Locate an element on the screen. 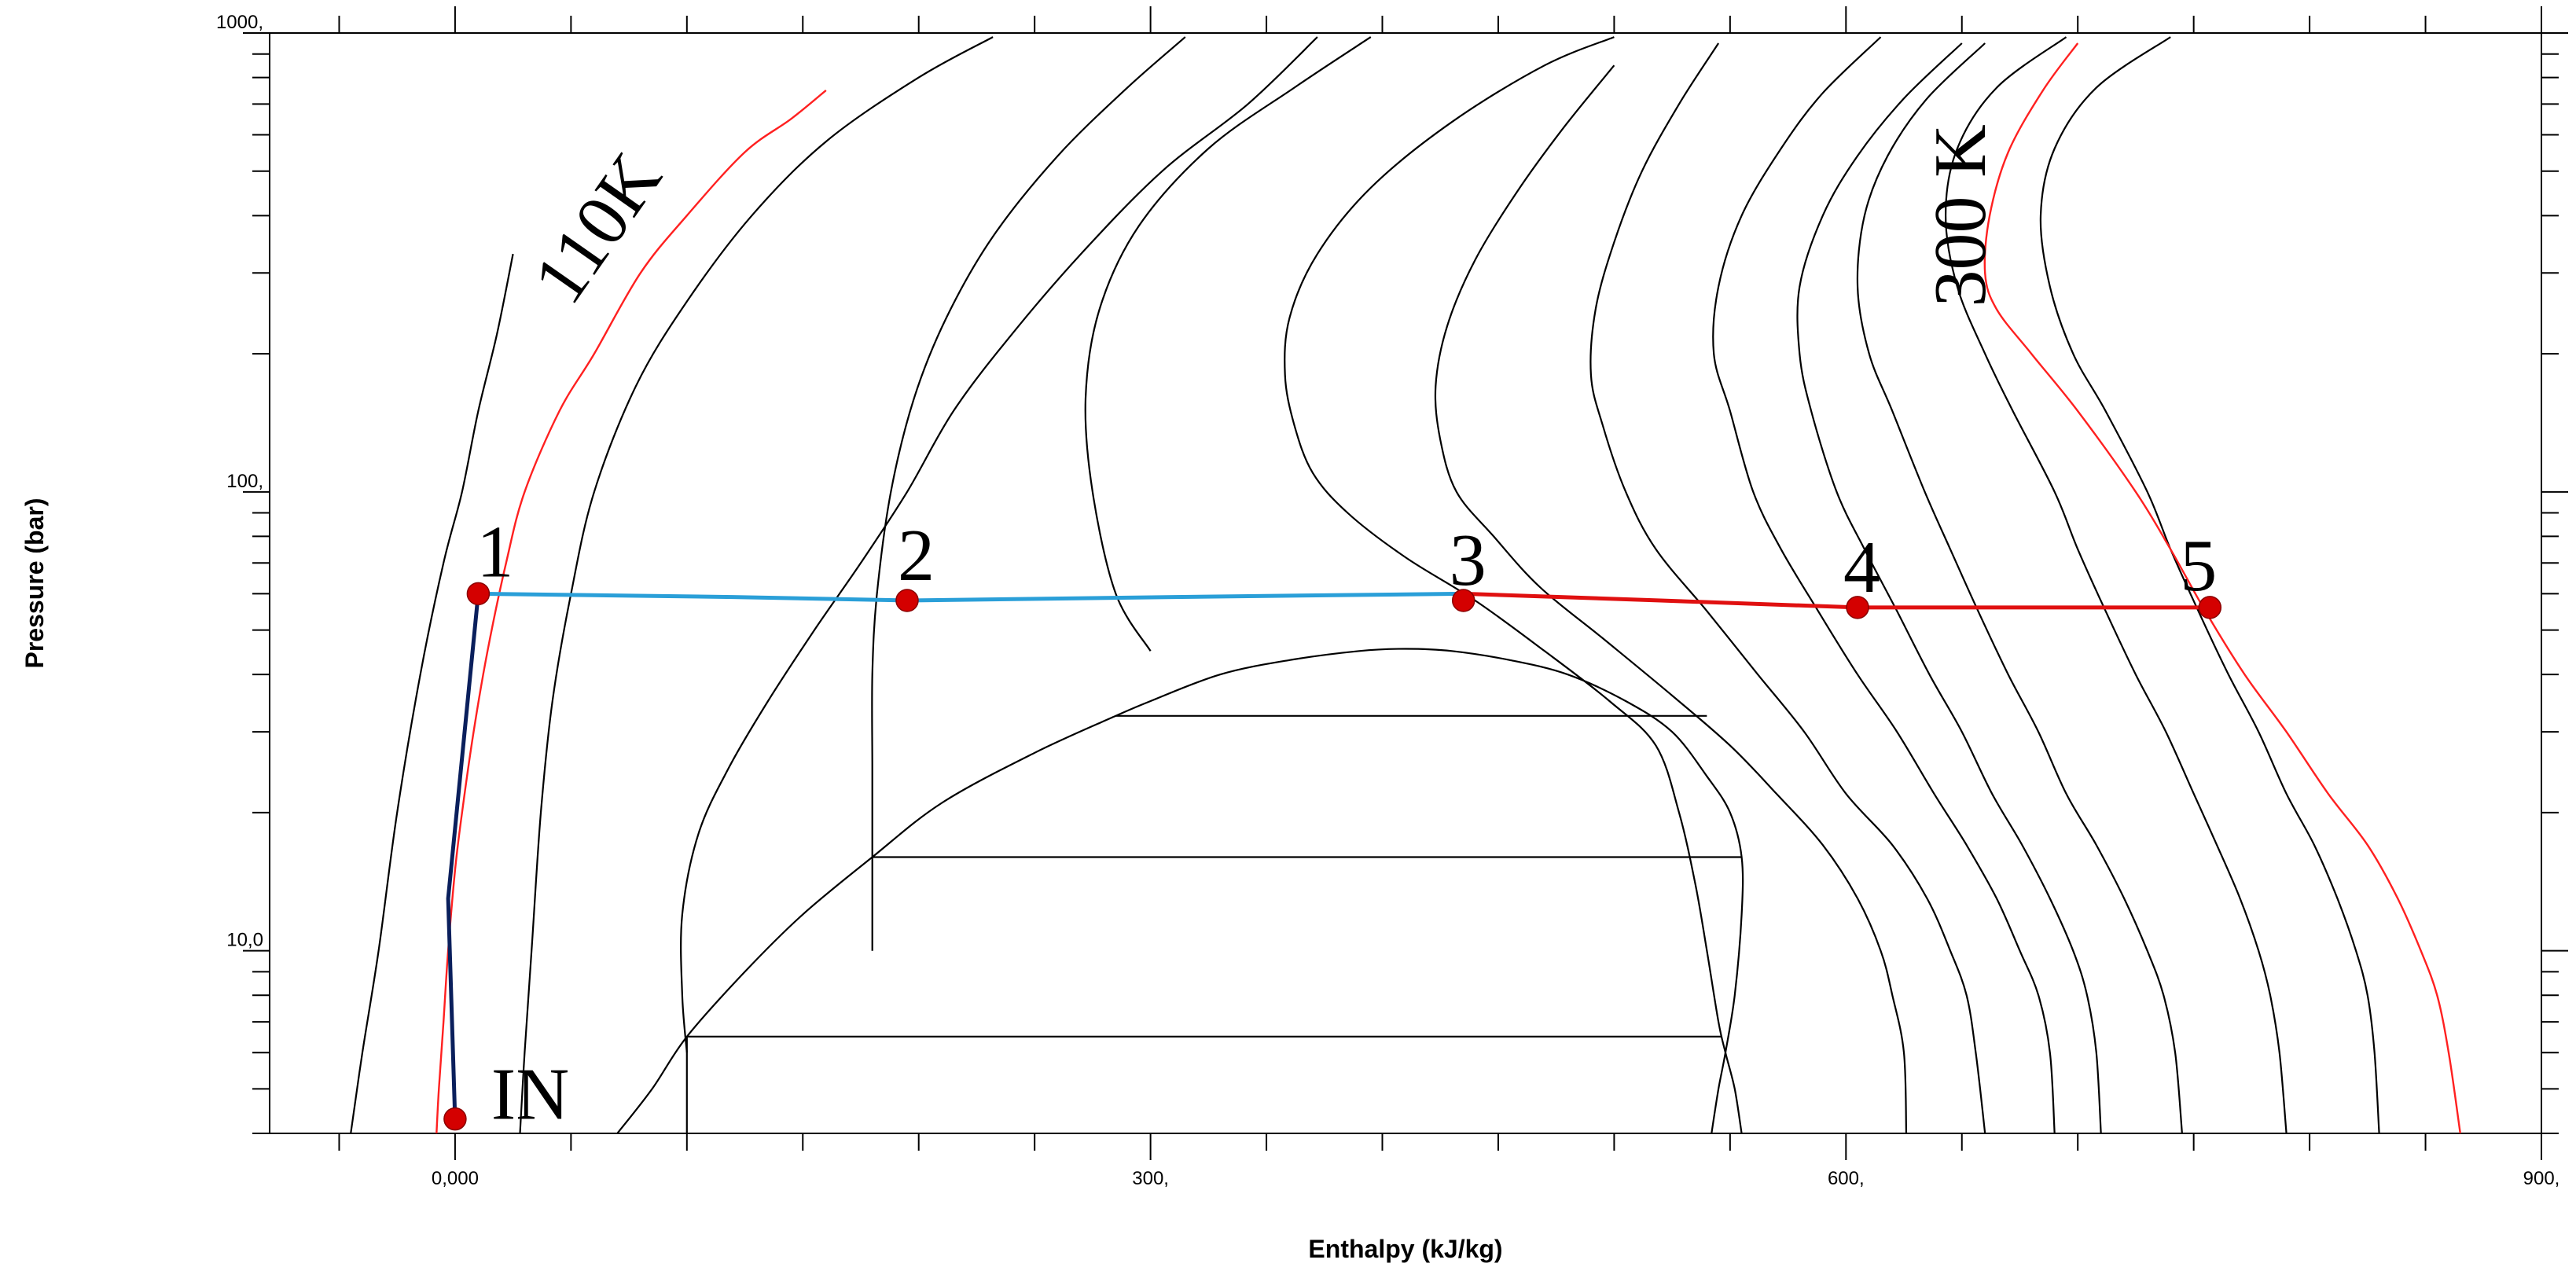  isotherm-label: 300 K is located at coordinates (1960, 215).